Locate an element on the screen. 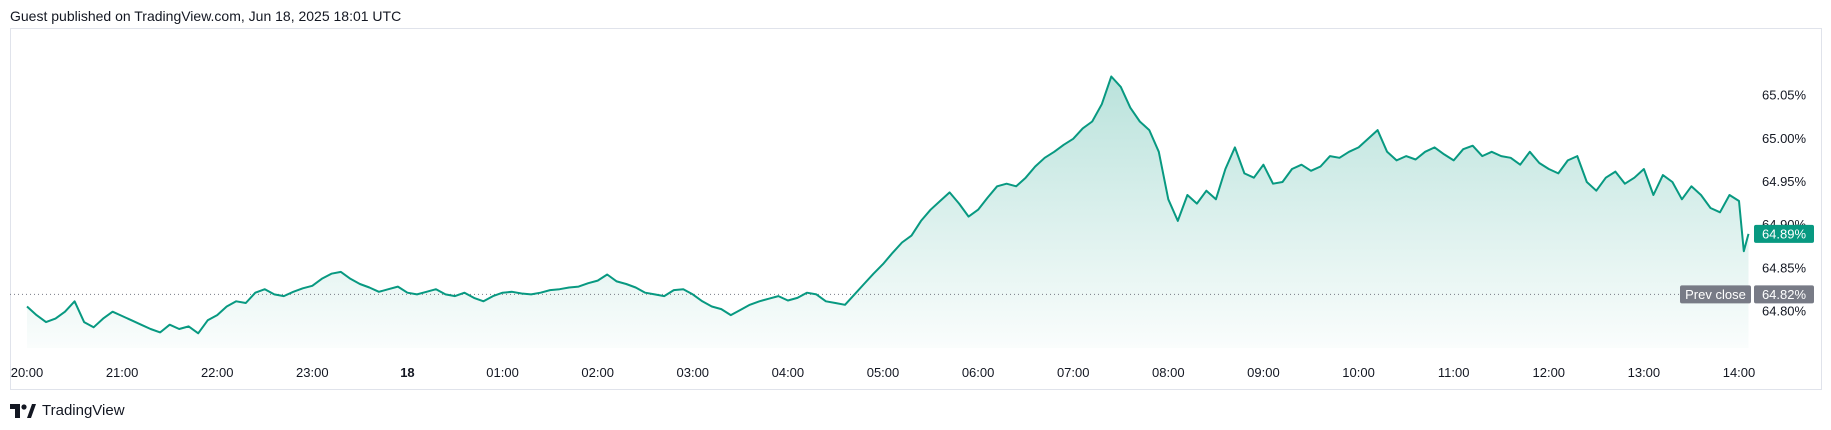 The height and width of the screenshot is (430, 1831). last-price-badge is located at coordinates (1784, 233).